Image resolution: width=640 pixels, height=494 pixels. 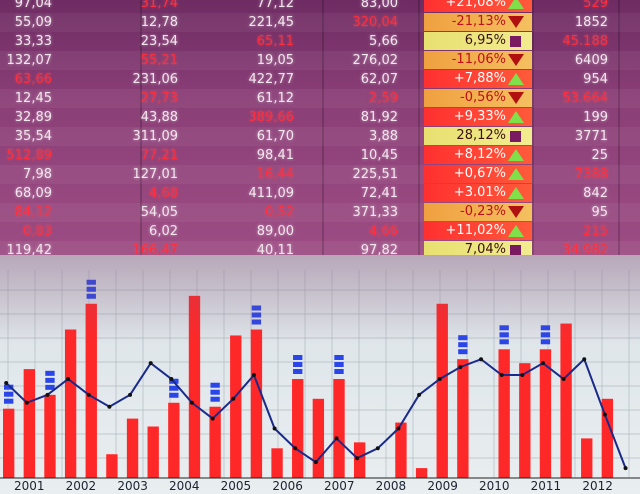 I want to click on table-cell: 31,74, so click(x=159, y=5).